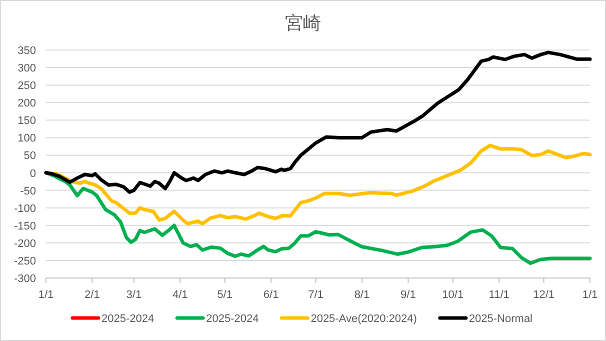 Image resolution: width=606 pixels, height=341 pixels. Describe the element at coordinates (544, 295) in the screenshot. I see `x-tick-label: 12/1` at that location.